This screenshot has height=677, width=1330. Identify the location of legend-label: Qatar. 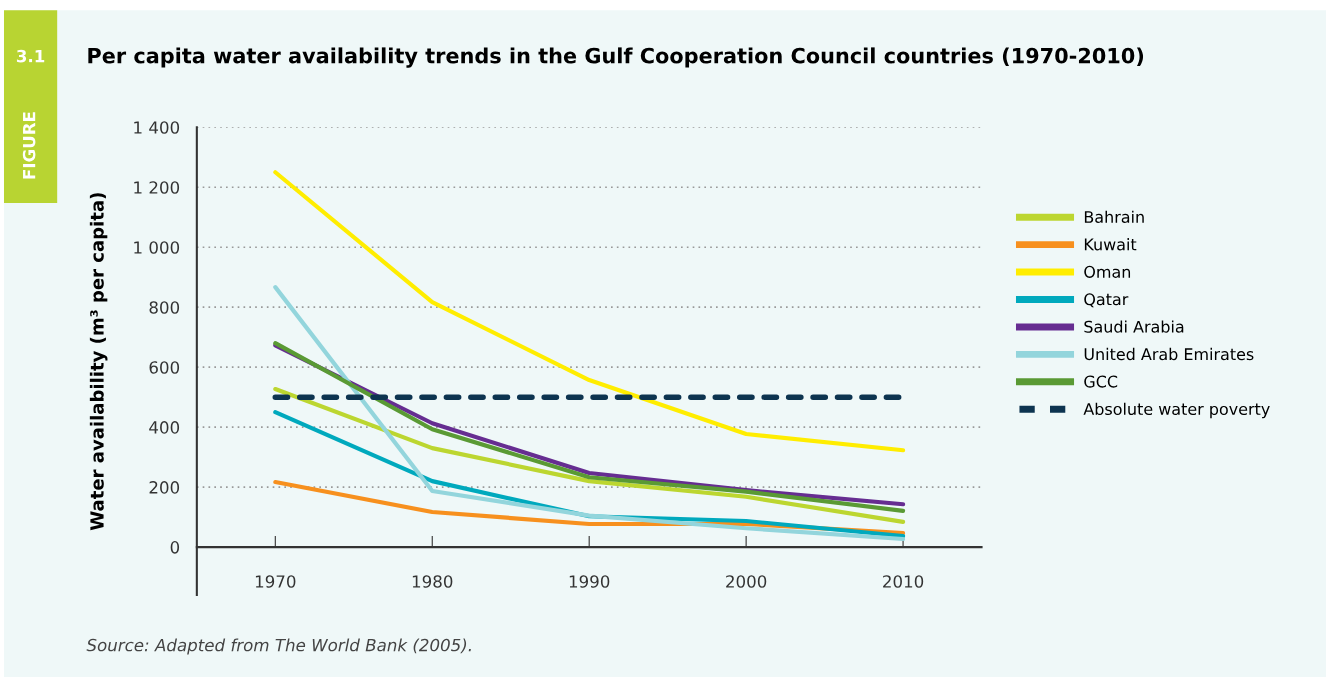
(1106, 300).